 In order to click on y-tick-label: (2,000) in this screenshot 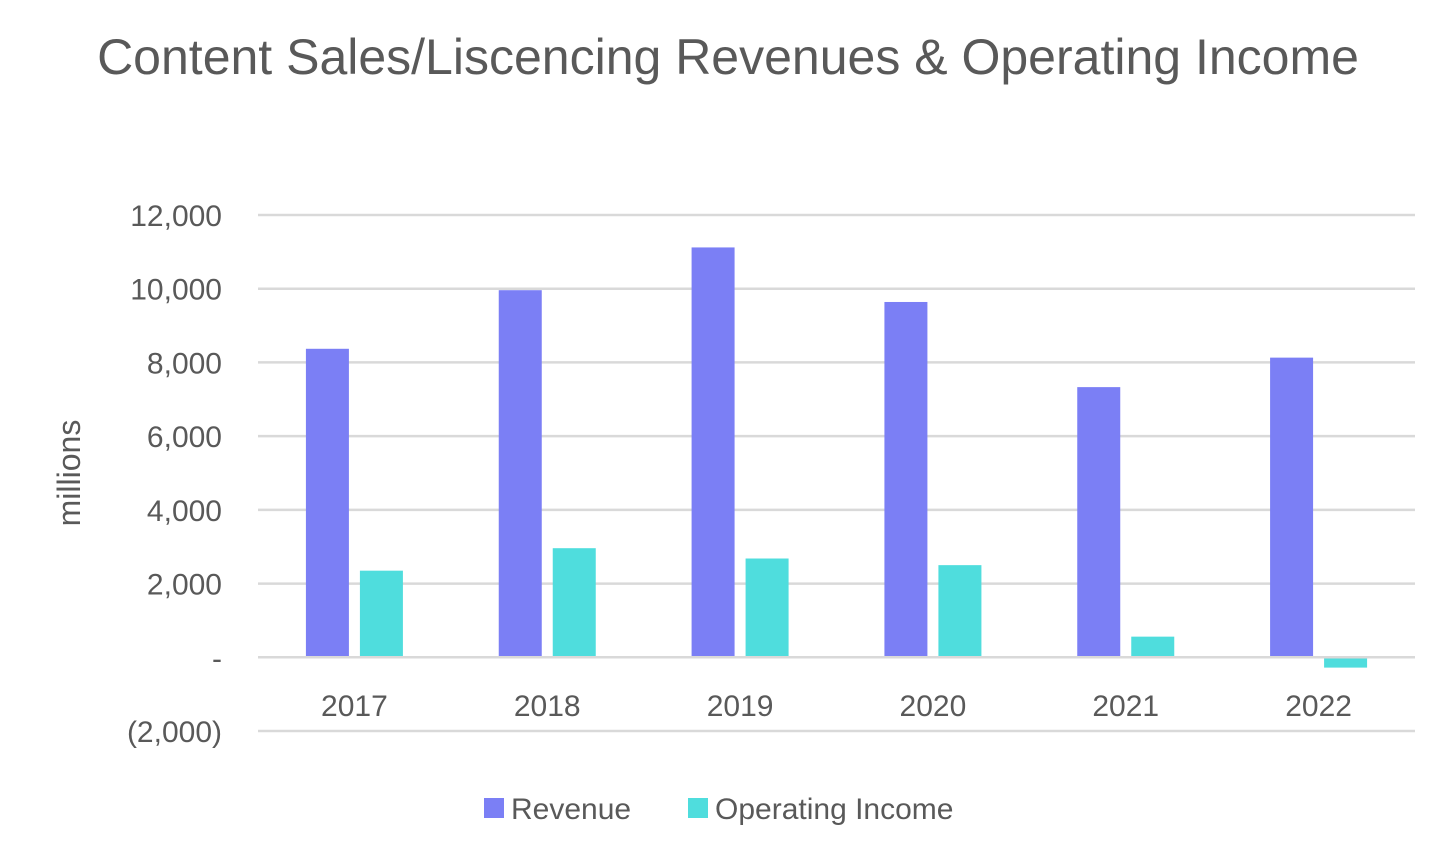, I will do `click(174, 732)`.